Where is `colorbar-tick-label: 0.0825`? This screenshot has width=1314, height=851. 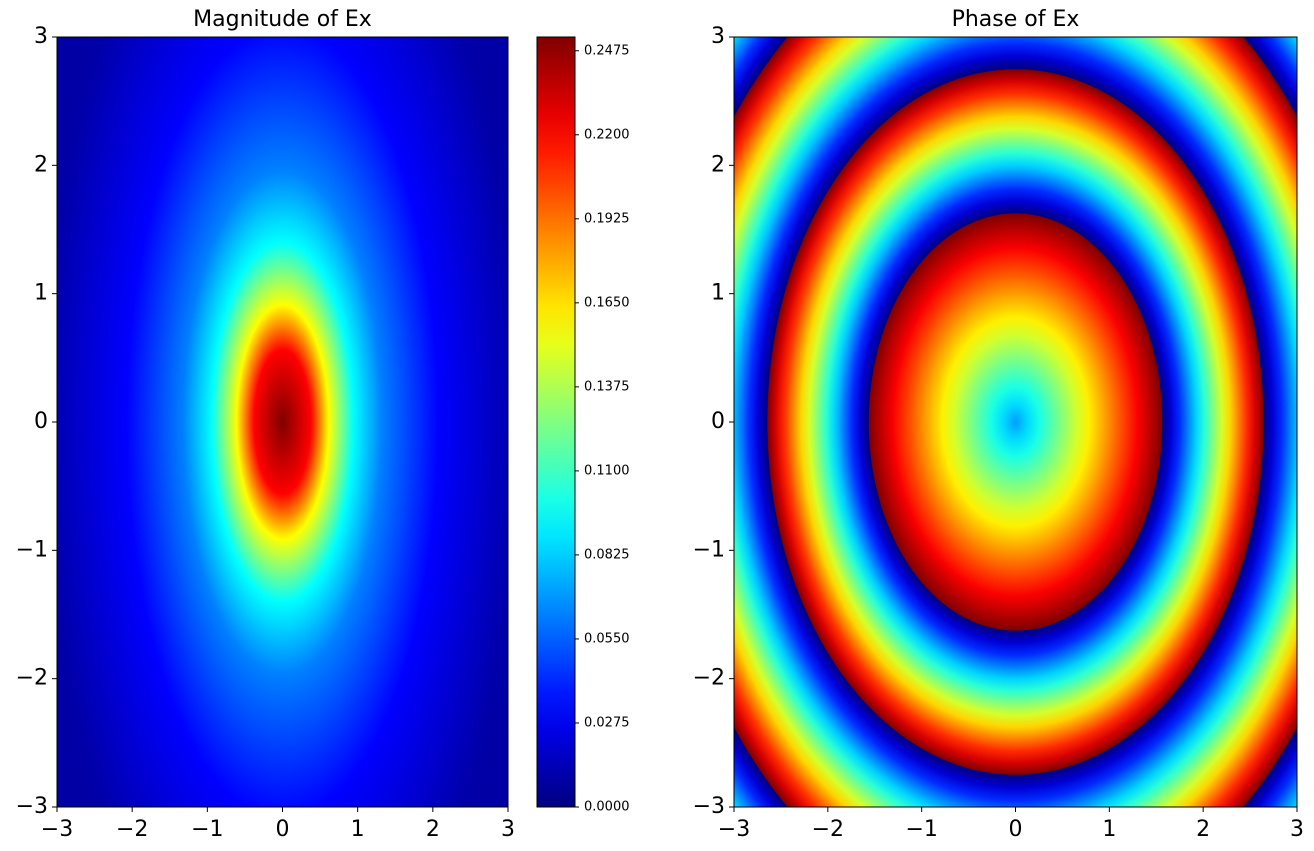
colorbar-tick-label: 0.0825 is located at coordinates (607, 554).